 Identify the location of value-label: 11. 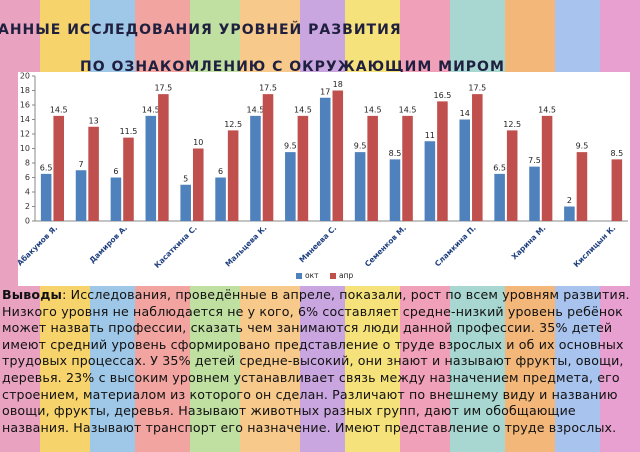
(430, 135).